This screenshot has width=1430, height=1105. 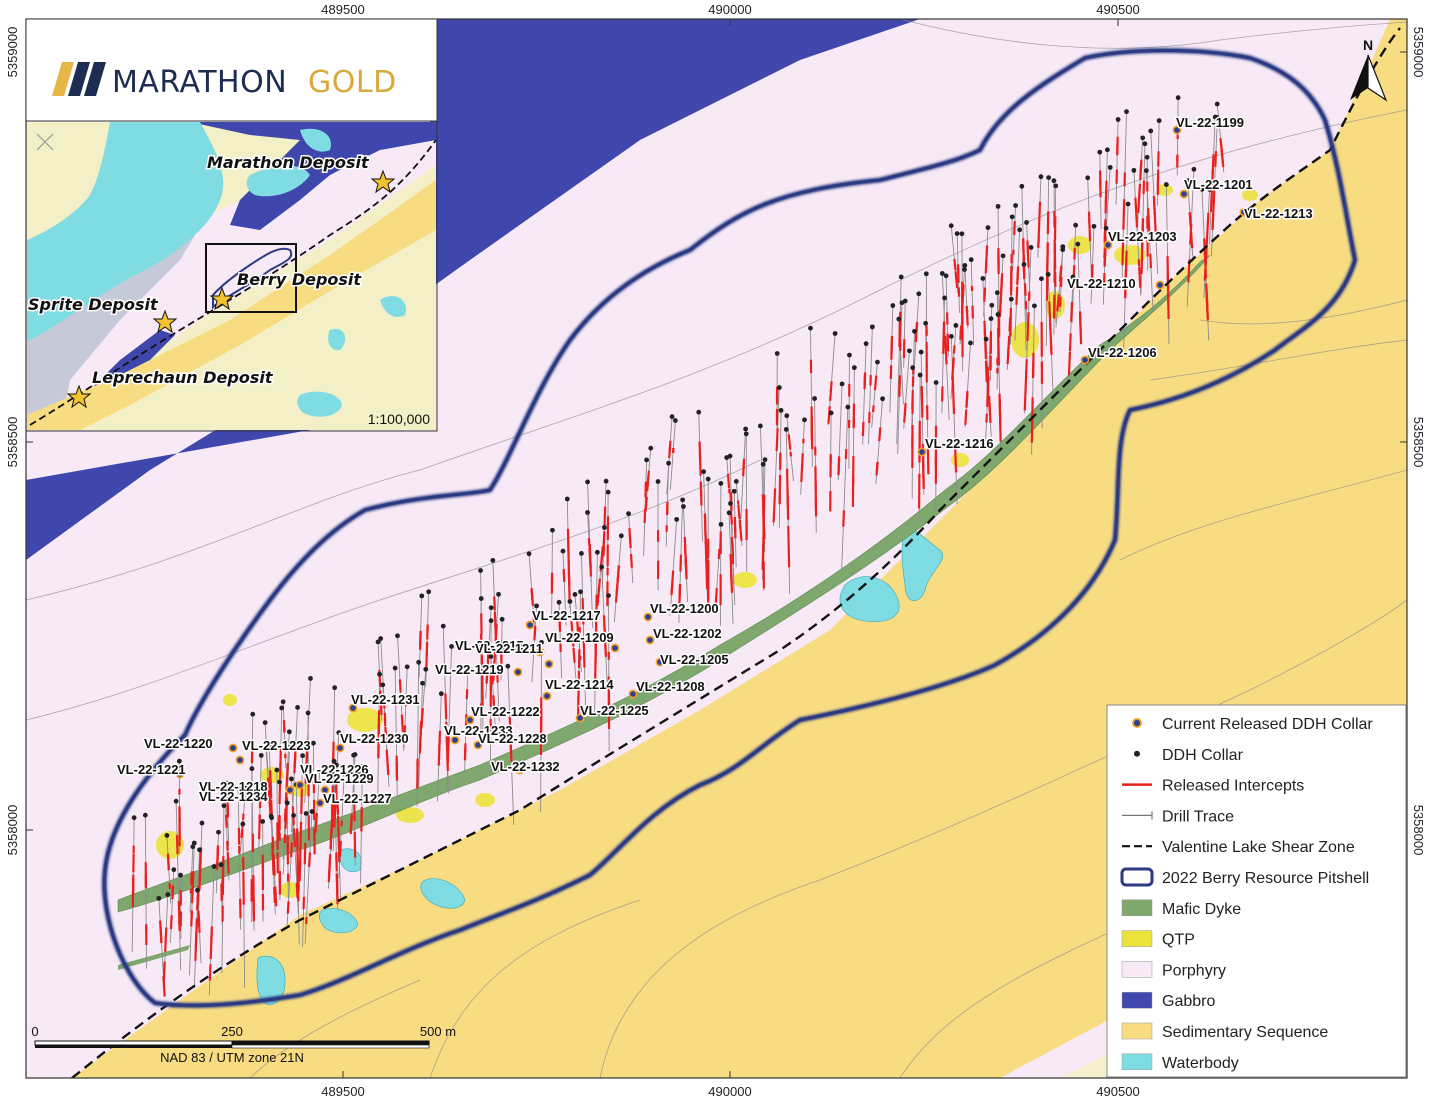 I want to click on legend-item-drill-trace: Drill Trace, so click(x=1178, y=816).